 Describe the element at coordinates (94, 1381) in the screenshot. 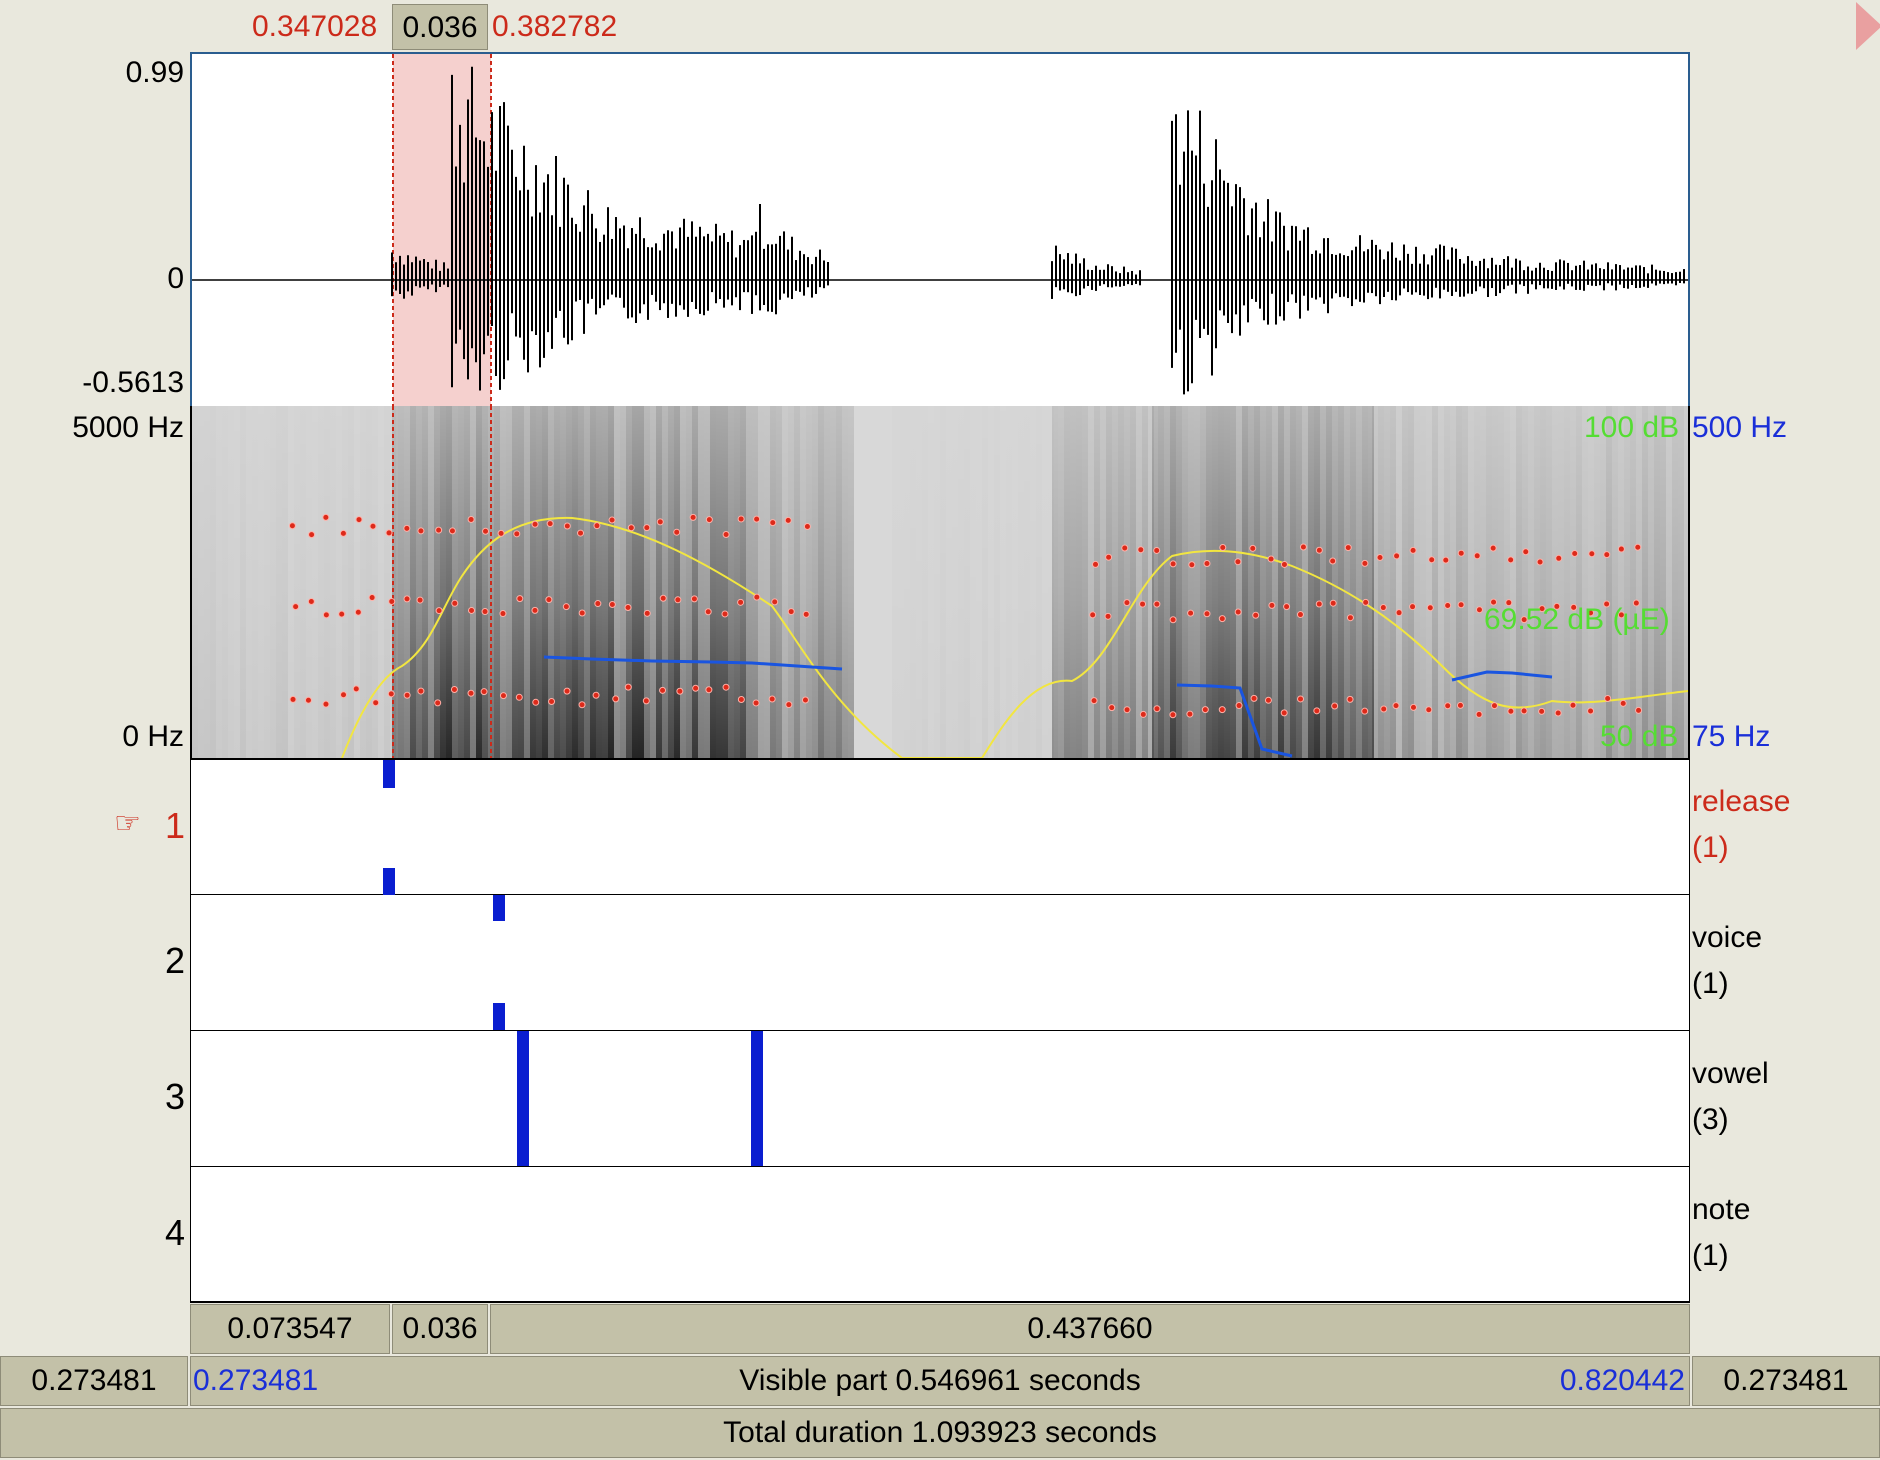

I see `visible-left-outer-button: 0.273481` at that location.